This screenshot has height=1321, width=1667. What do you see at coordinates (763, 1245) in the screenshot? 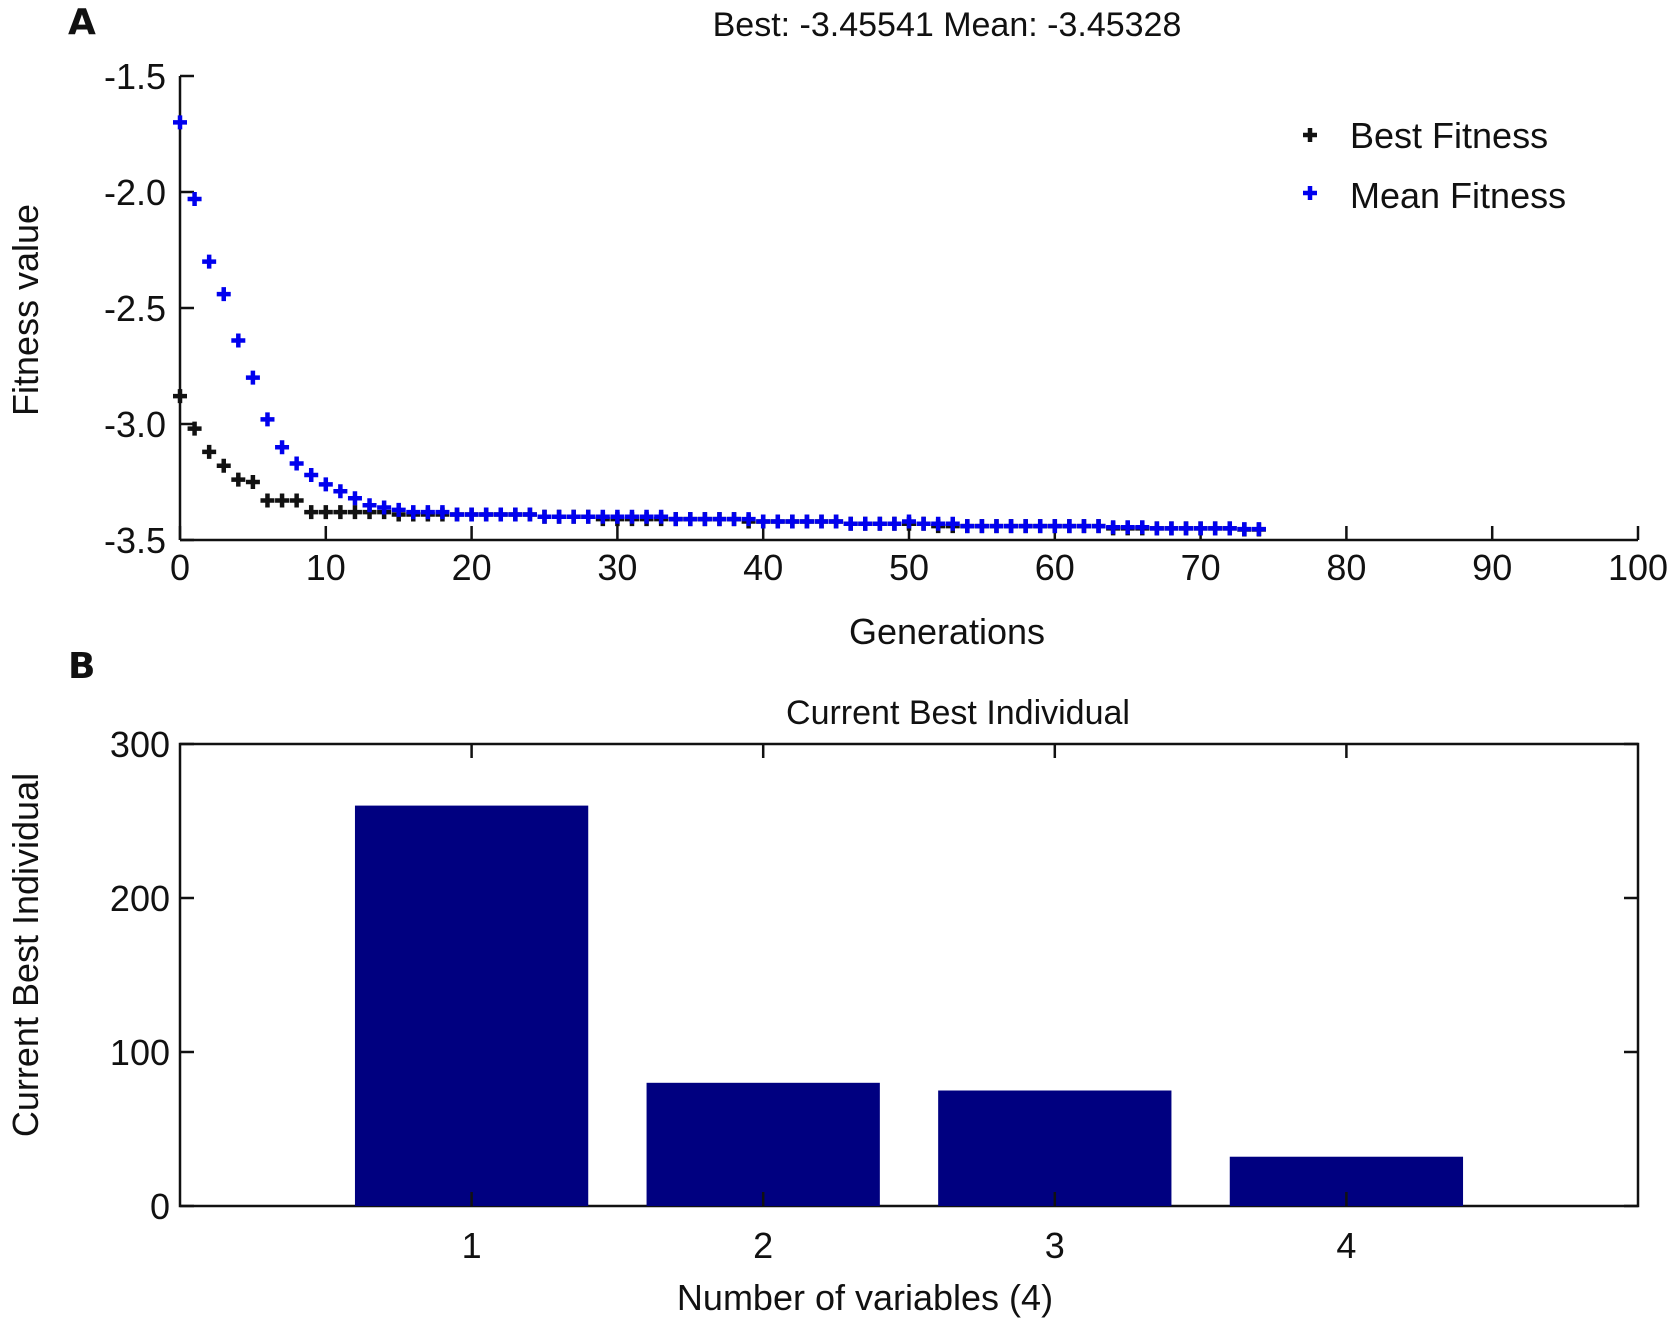
I see `x-tick-label: 2` at bounding box center [763, 1245].